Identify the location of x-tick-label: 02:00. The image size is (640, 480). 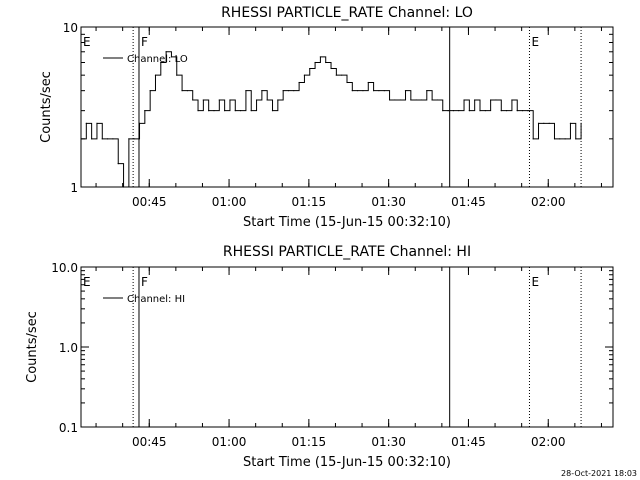
(548, 202).